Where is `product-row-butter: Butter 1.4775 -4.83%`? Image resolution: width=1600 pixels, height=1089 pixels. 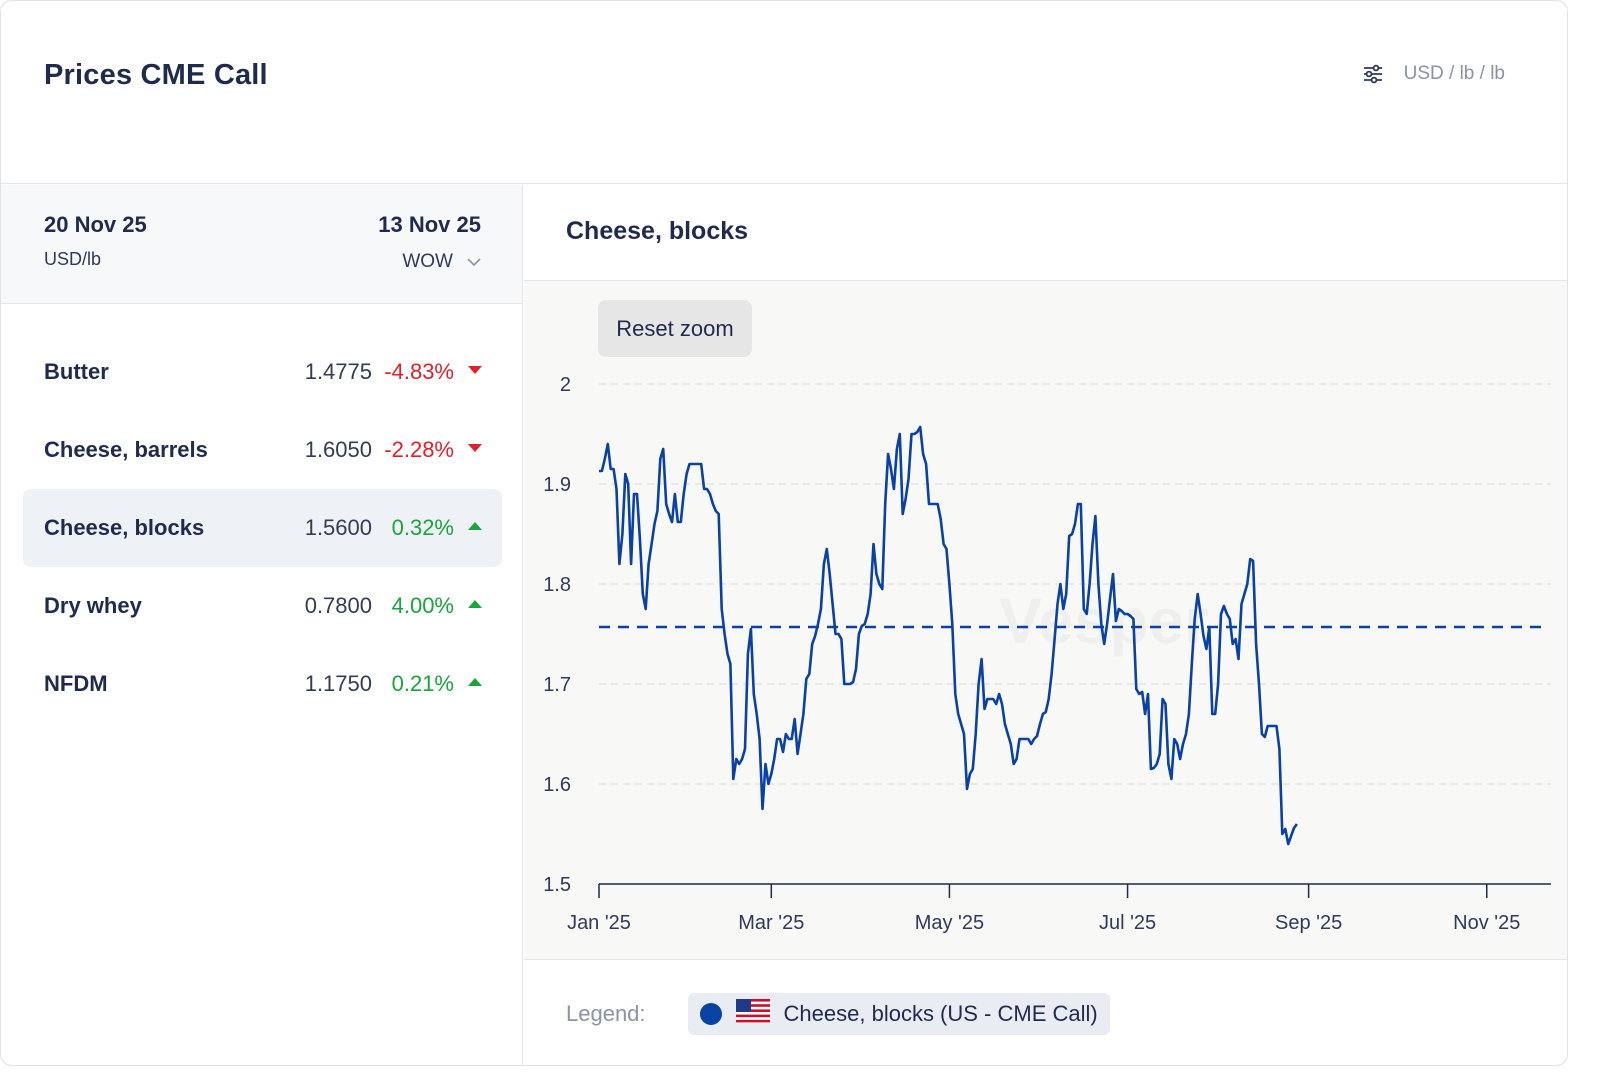 product-row-butter: Butter 1.4775 -4.83% is located at coordinates (262, 372).